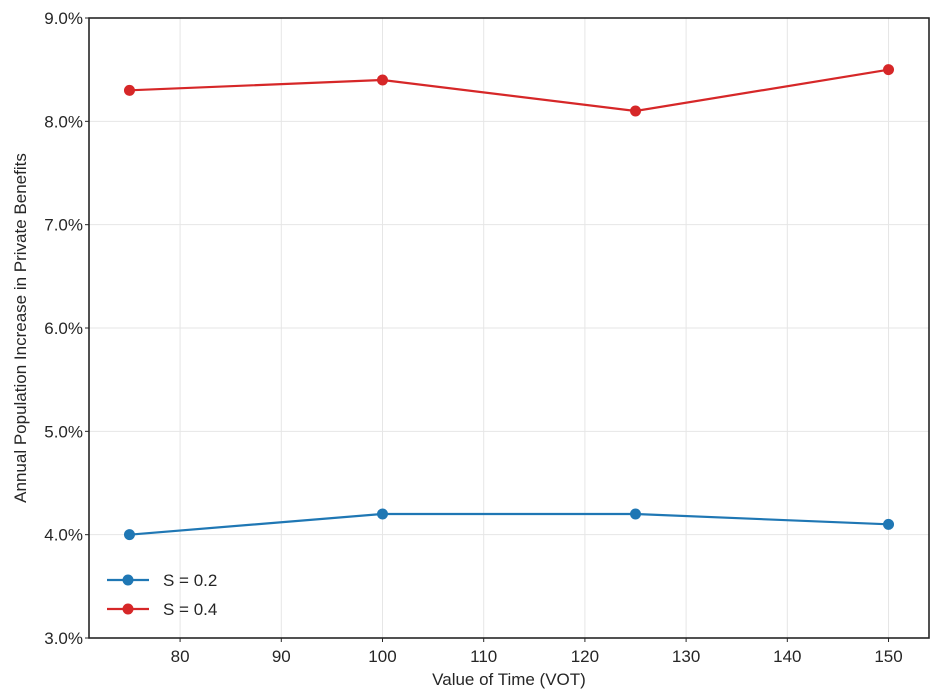 The height and width of the screenshot is (700, 940). What do you see at coordinates (888, 656) in the screenshot?
I see `x-tick-label: 150` at bounding box center [888, 656].